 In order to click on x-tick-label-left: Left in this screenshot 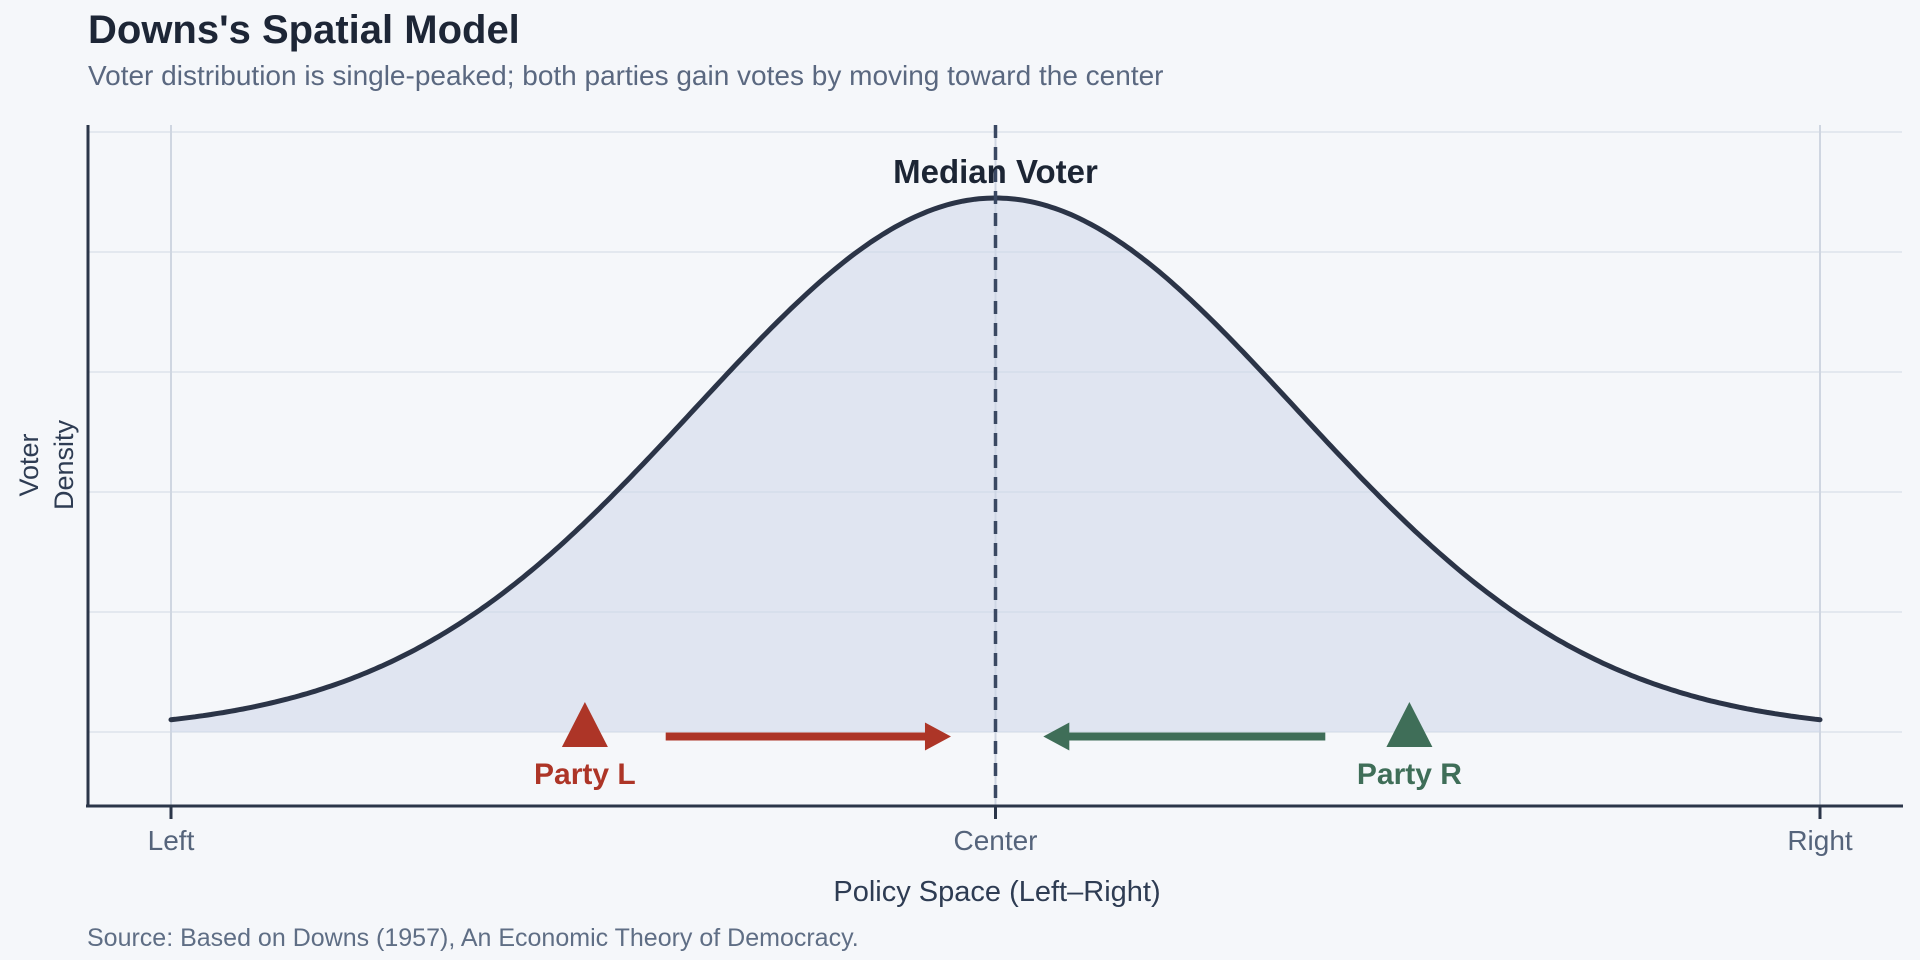, I will do `click(171, 840)`.